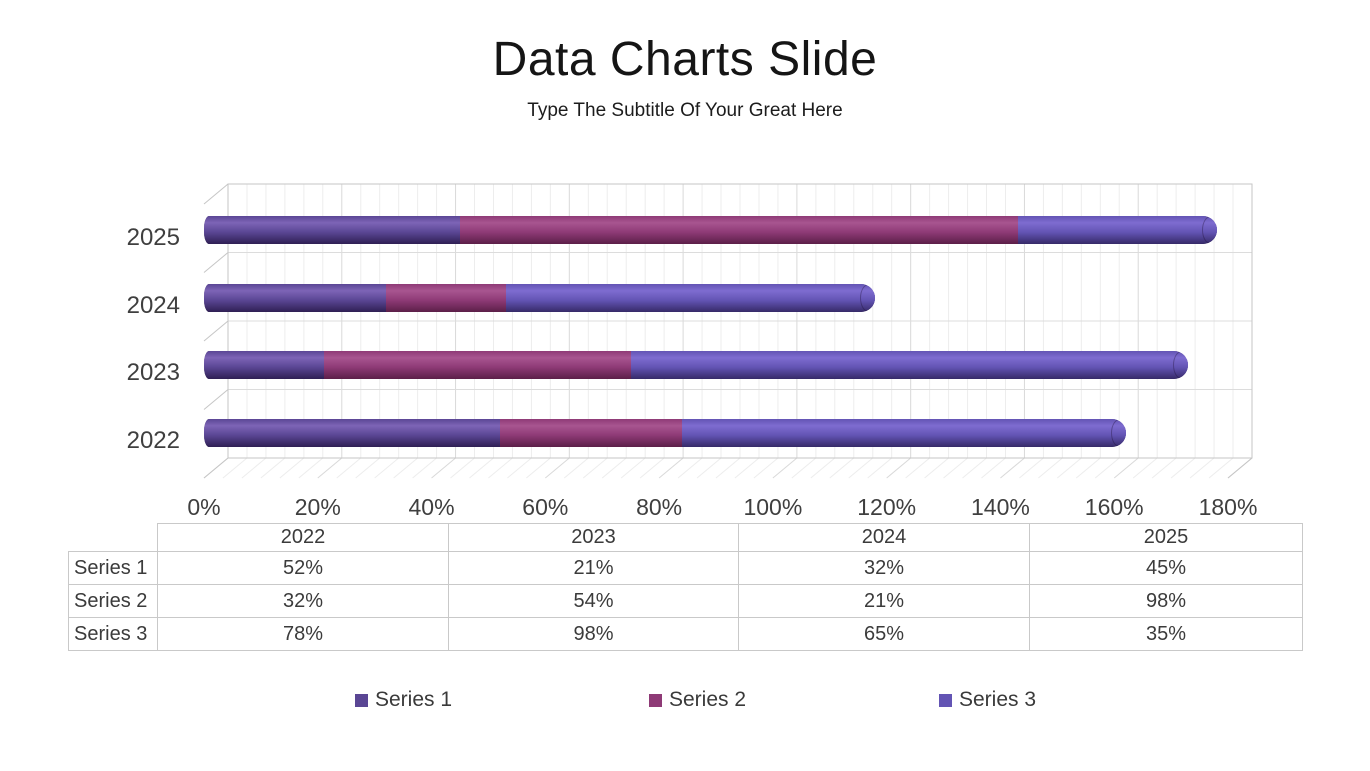 This screenshot has height=771, width=1370. I want to click on slide-subtitle: Type The Subtitle Of Your Great Here, so click(685, 110).